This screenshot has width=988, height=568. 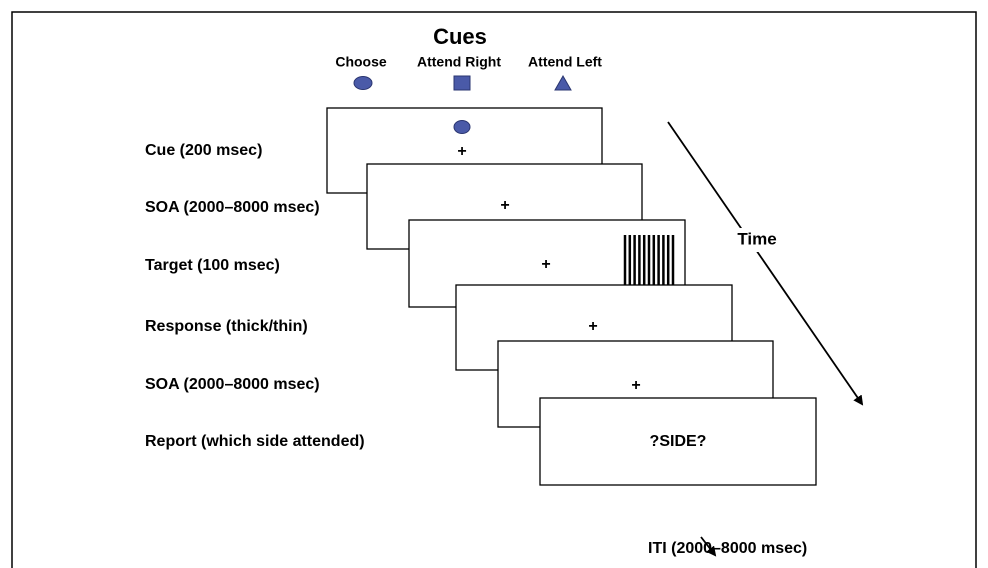 I want to click on cue-label: Choose, so click(x=361, y=62).